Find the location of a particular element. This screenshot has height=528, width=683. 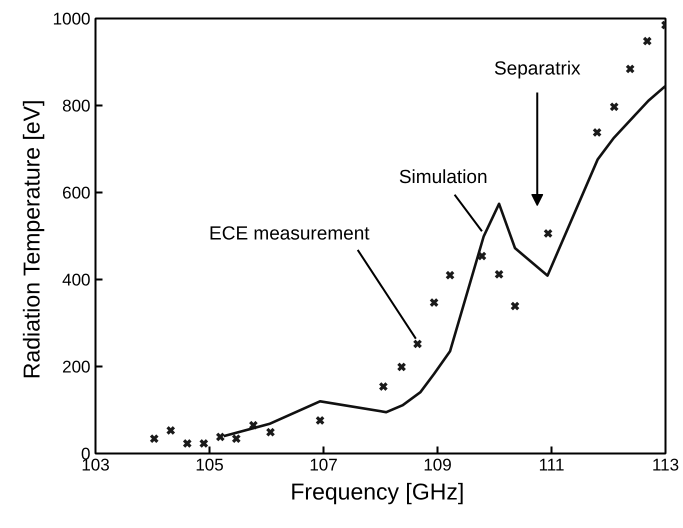

x-tick-label: 107 is located at coordinates (323, 465).